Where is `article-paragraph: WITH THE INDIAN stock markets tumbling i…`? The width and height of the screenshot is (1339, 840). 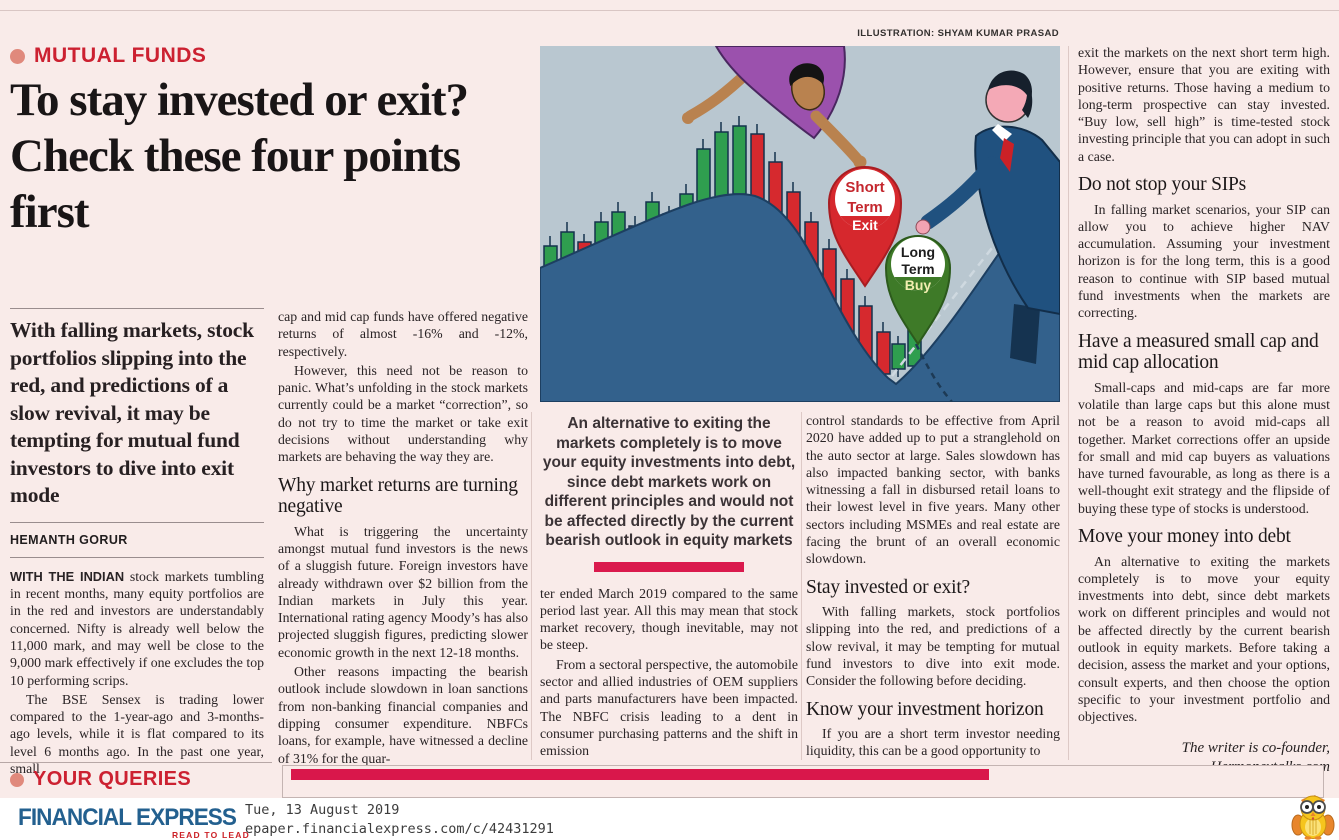
article-paragraph: WITH THE INDIAN stock markets tumbling i… is located at coordinates (137, 628).